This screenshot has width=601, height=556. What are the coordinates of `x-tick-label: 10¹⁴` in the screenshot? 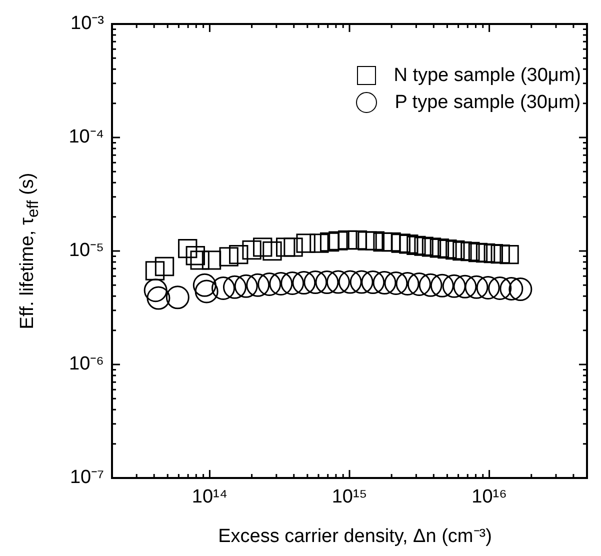 It's located at (210, 497).